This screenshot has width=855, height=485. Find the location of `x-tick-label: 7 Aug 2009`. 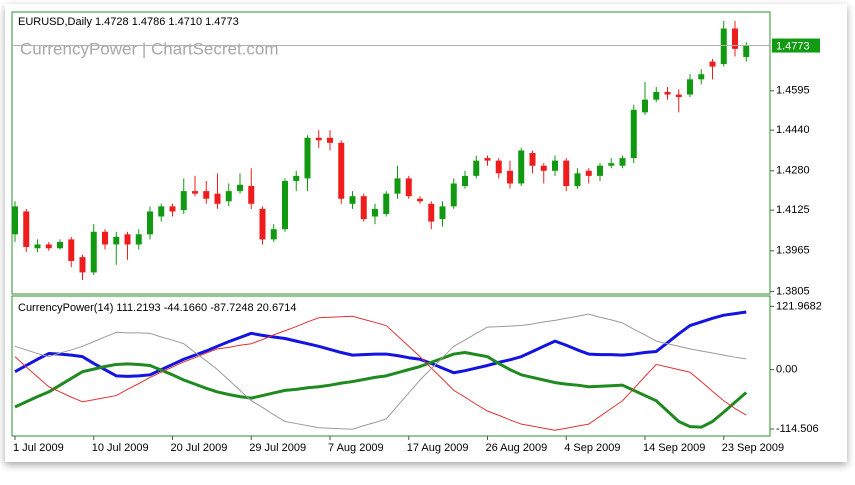

x-tick-label: 7 Aug 2009 is located at coordinates (356, 448).